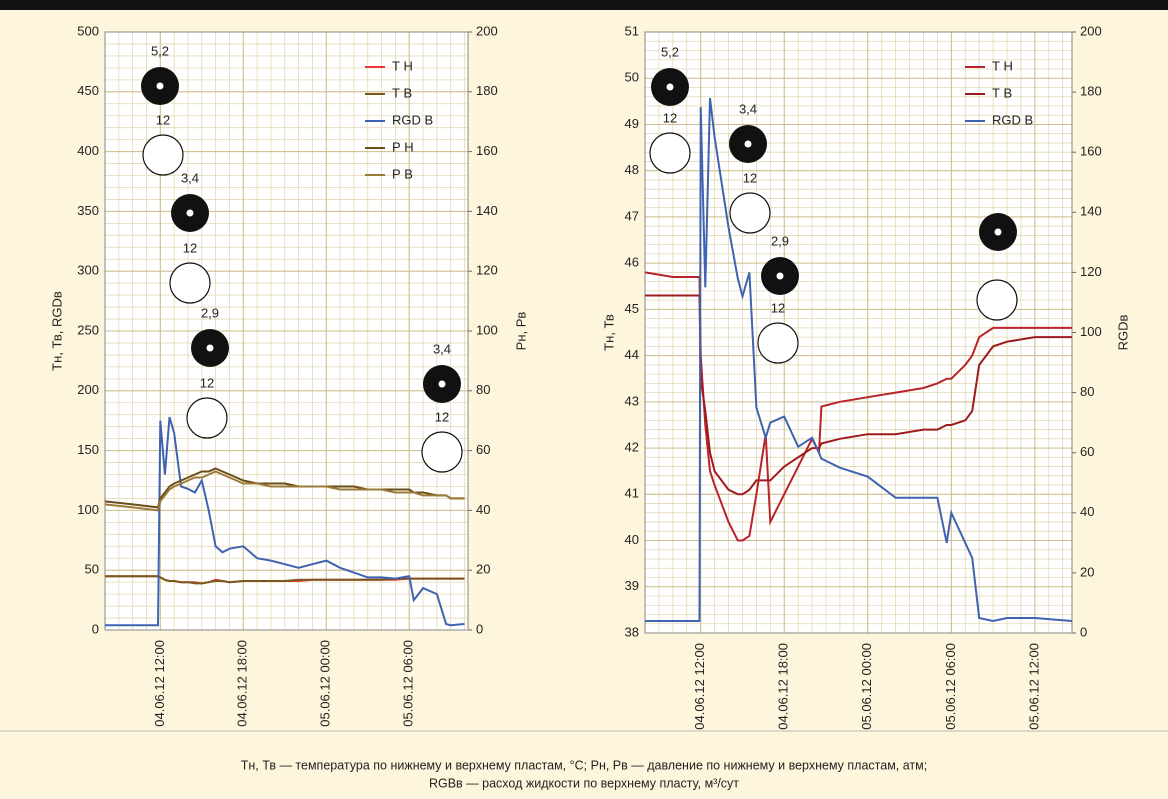  Describe the element at coordinates (632, 539) in the screenshot. I see `y-tick-label: 40` at that location.